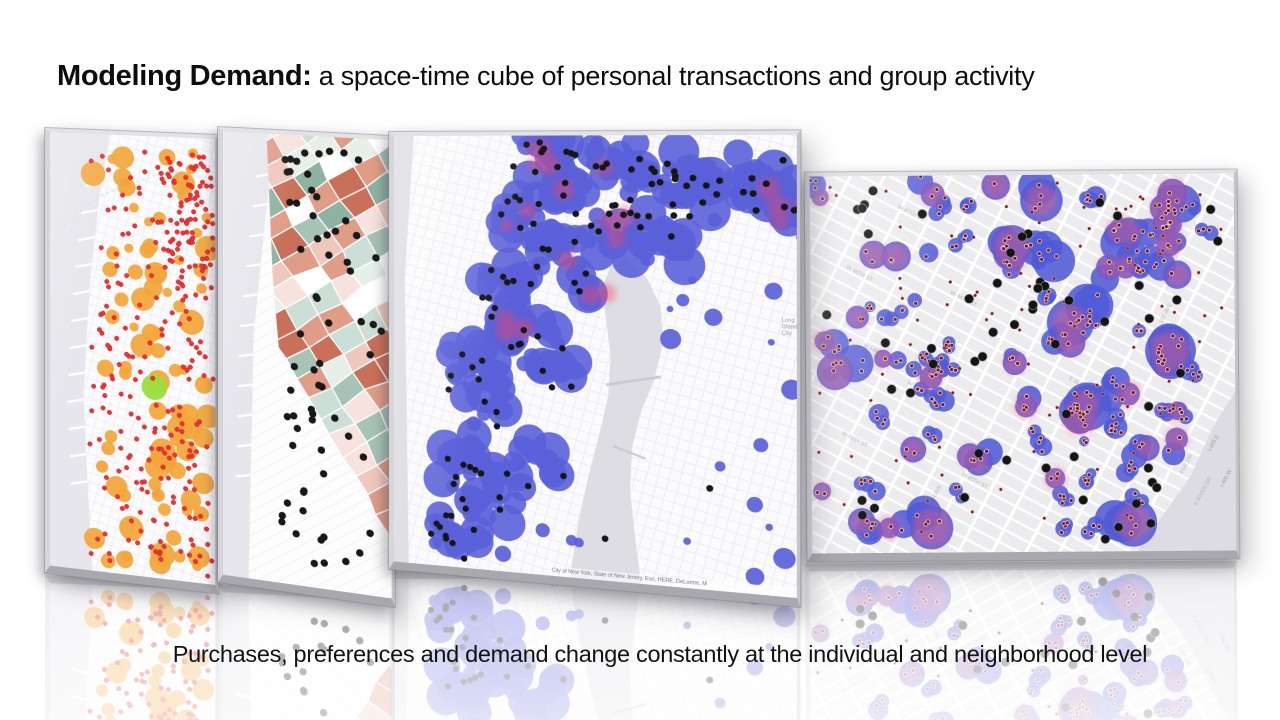  I want to click on map-panel-transactions, so click(132, 361).